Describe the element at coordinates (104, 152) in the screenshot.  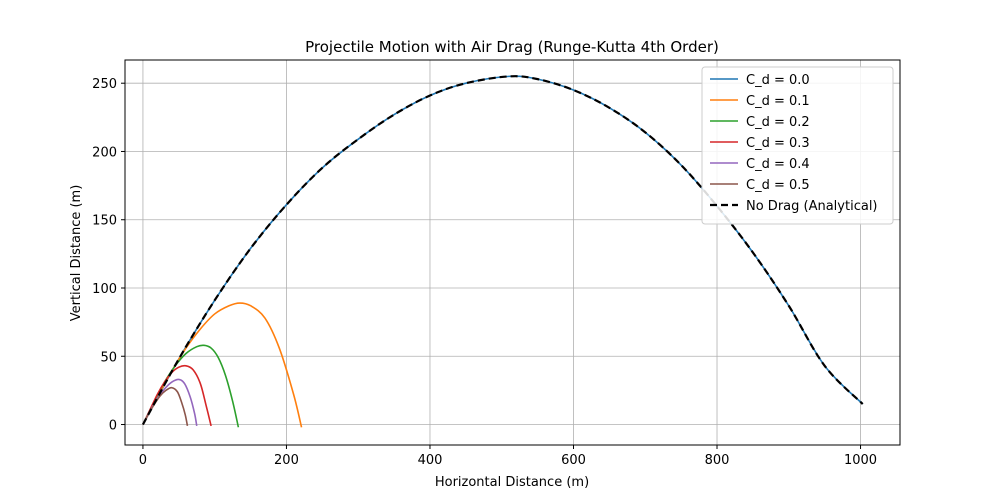
I see `y-tick-label: 200` at that location.